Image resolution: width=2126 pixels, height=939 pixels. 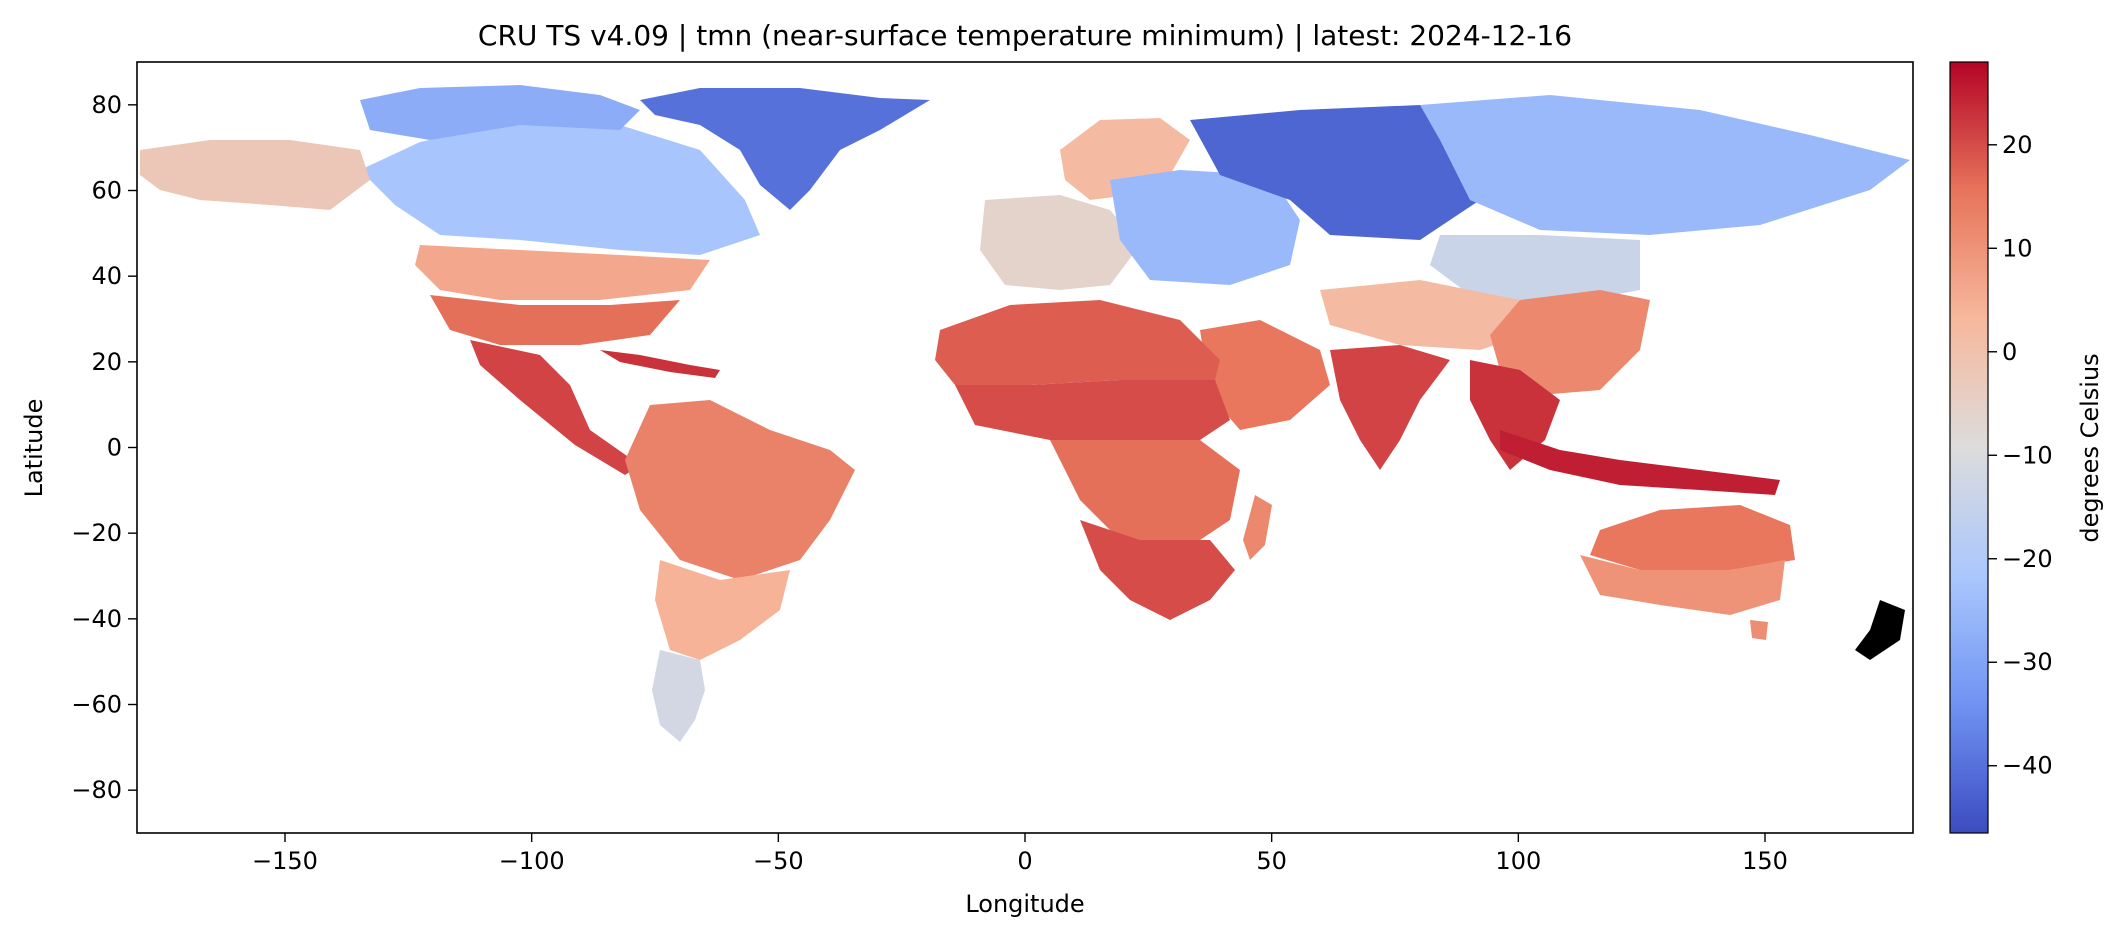 What do you see at coordinates (1759, 630) in the screenshot?
I see `region-tasmania` at bounding box center [1759, 630].